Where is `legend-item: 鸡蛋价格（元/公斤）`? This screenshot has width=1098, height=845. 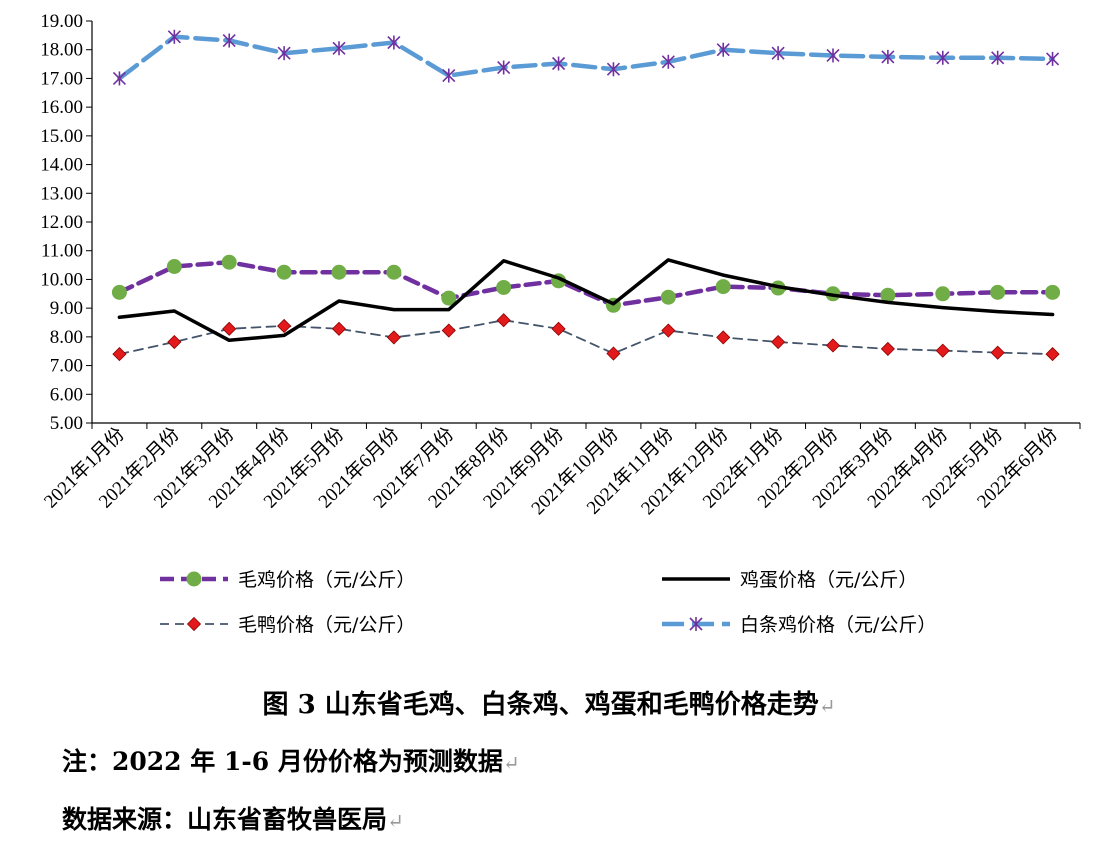
legend-item: 鸡蛋价格（元/公斤） is located at coordinates (789, 580).